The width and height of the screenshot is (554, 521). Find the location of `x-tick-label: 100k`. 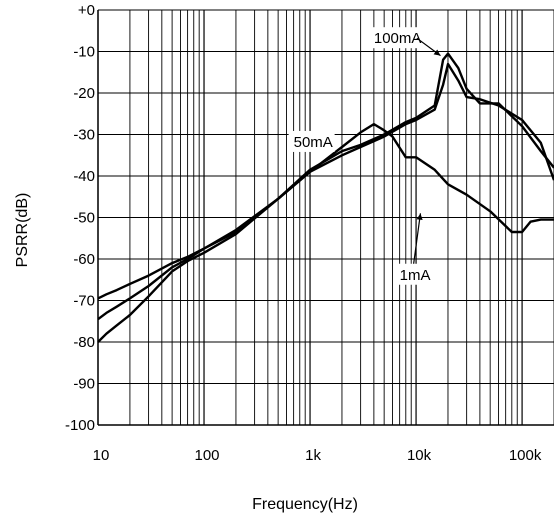

x-tick-label: 100k is located at coordinates (525, 455).